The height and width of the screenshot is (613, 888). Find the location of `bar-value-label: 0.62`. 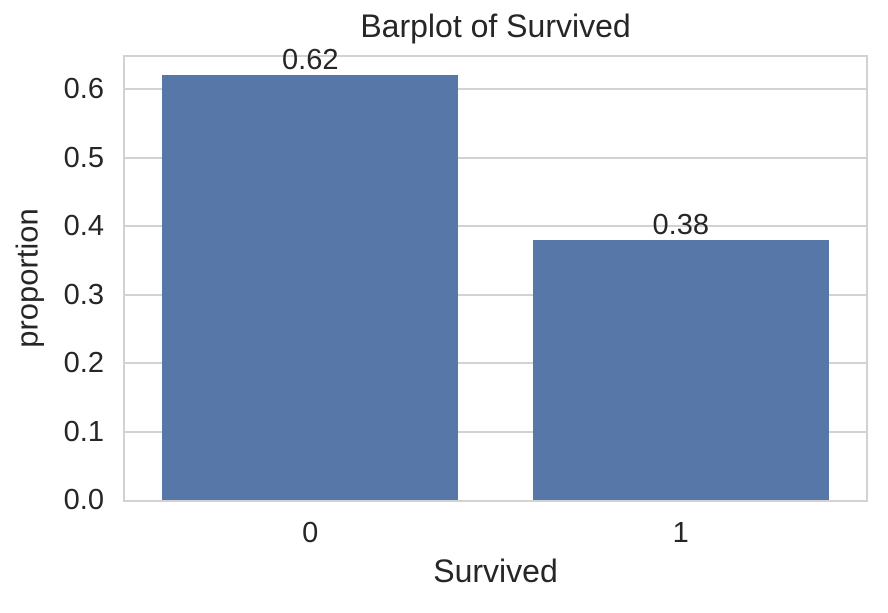

bar-value-label: 0.62 is located at coordinates (310, 60).